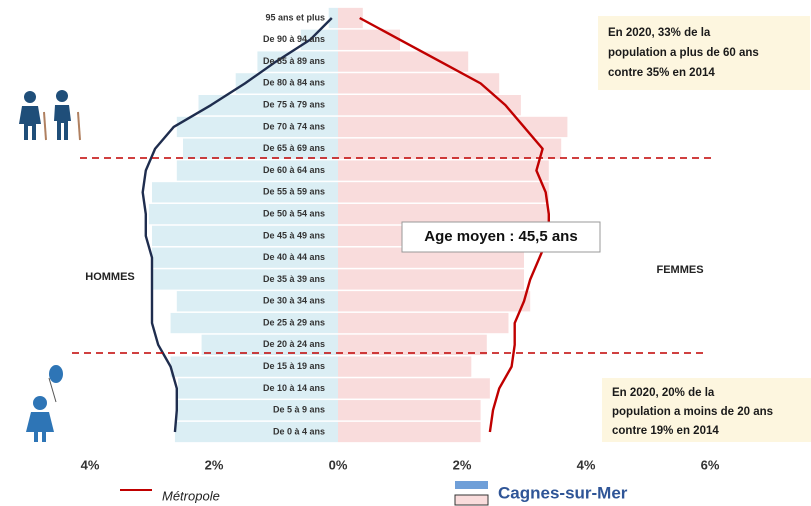 The height and width of the screenshot is (506, 811). What do you see at coordinates (683, 53) in the screenshot?
I see `note: population a plus de 60 ans` at bounding box center [683, 53].